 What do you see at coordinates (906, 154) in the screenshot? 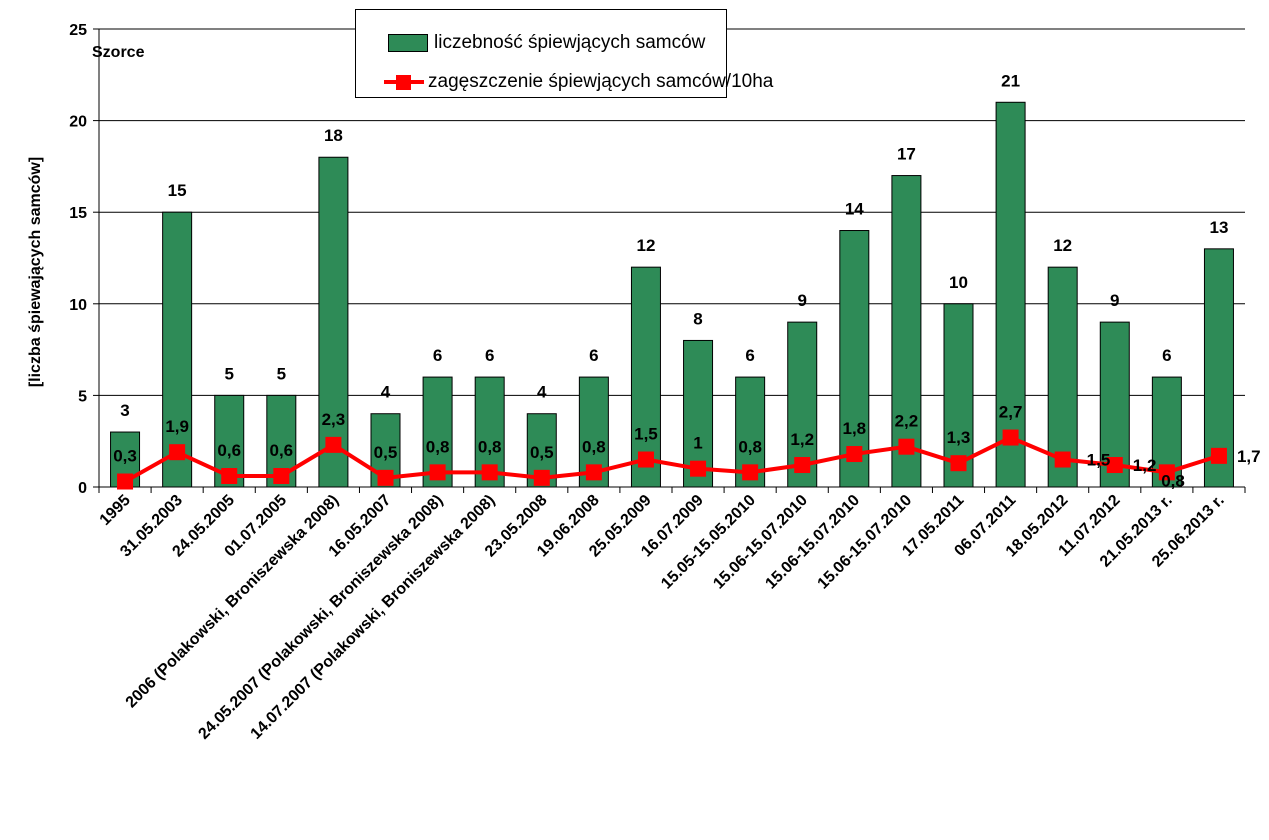
I see `bar-value-label: 17` at bounding box center [906, 154].